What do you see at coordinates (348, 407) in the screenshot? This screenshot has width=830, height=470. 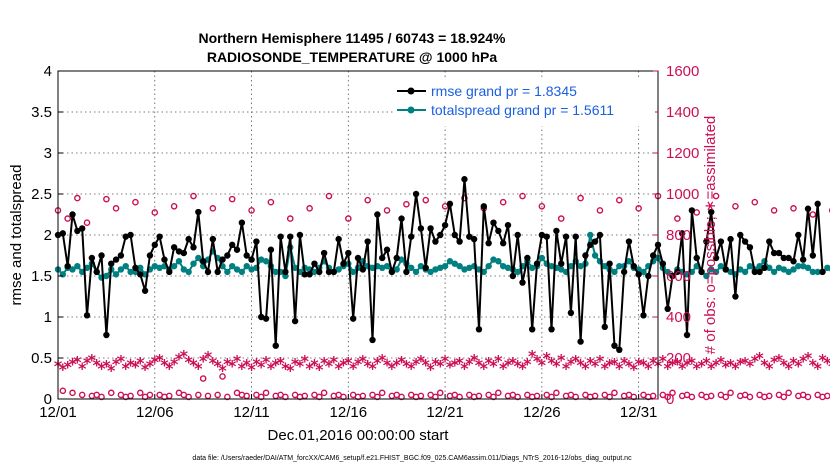 I see `x-axis-ticks: 12/01 12/06 12/11 12/16 12/21 12/26 12/31` at bounding box center [348, 407].